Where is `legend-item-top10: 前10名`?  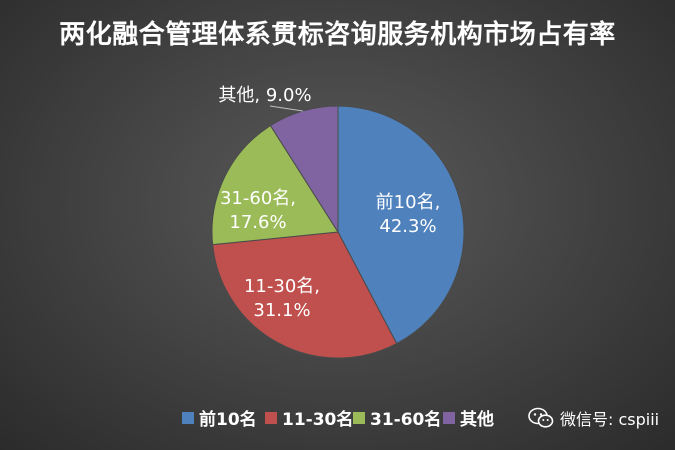
legend-item-top10: 前10名 is located at coordinates (219, 417).